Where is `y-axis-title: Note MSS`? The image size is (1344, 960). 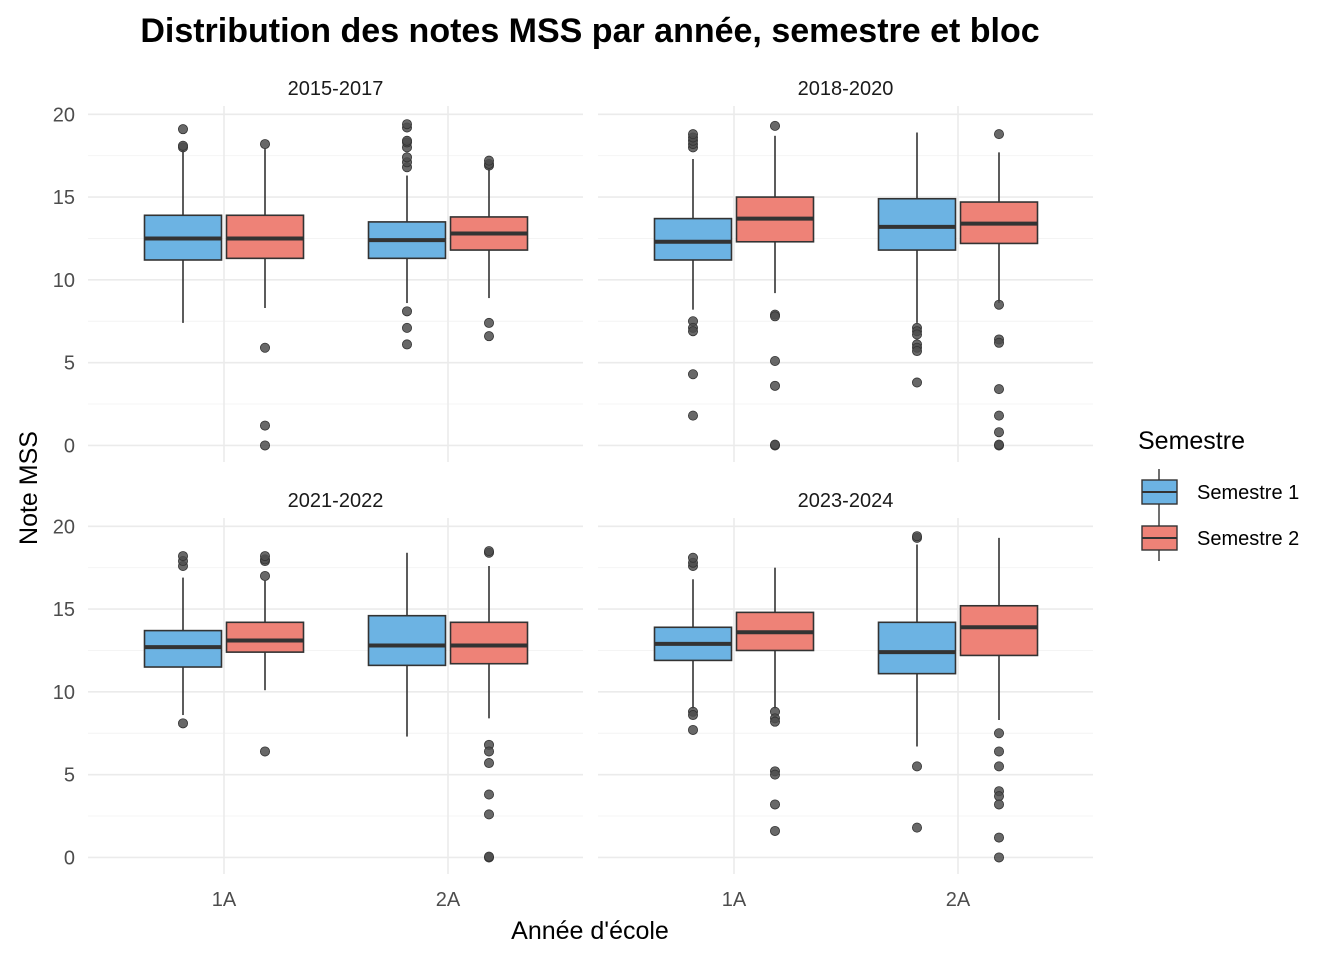
y-axis-title: Note MSS is located at coordinates (29, 488).